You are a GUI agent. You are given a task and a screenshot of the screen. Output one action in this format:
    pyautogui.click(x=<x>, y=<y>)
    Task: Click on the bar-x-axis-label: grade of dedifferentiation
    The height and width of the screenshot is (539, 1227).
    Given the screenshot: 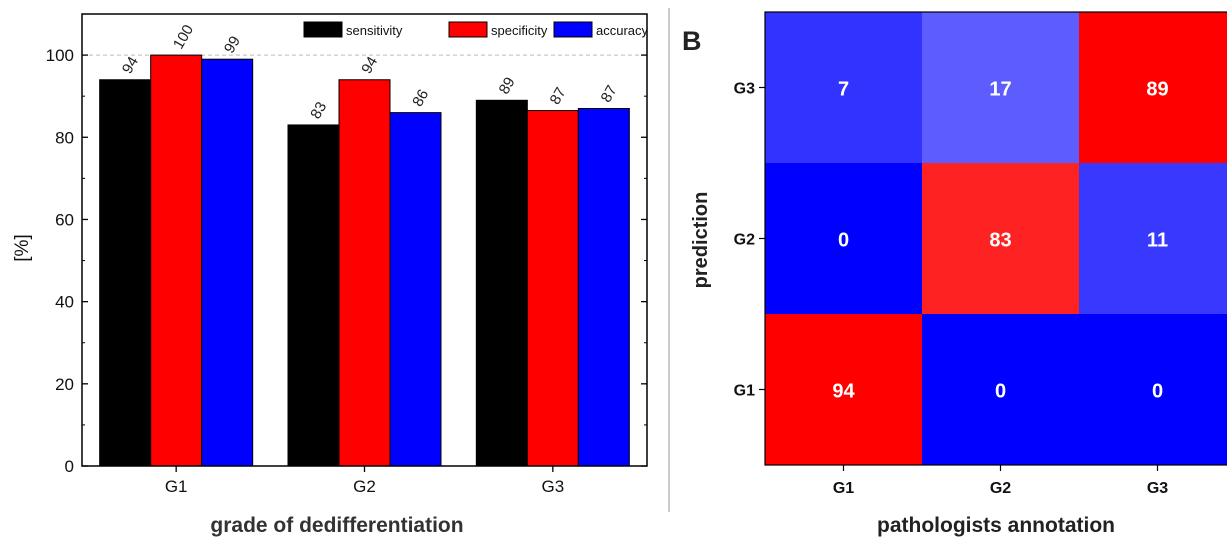 What is the action you would take?
    pyautogui.click(x=336, y=525)
    